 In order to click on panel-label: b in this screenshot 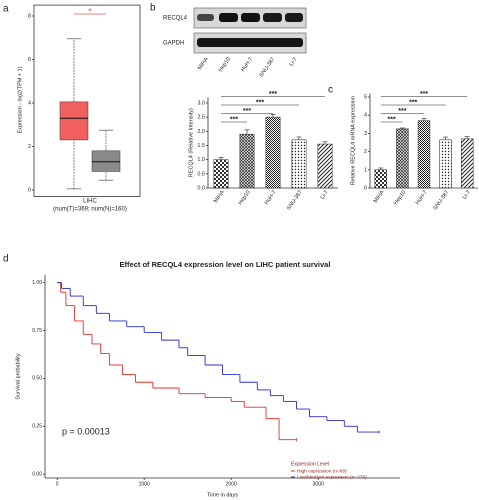, I will do `click(153, 8)`.